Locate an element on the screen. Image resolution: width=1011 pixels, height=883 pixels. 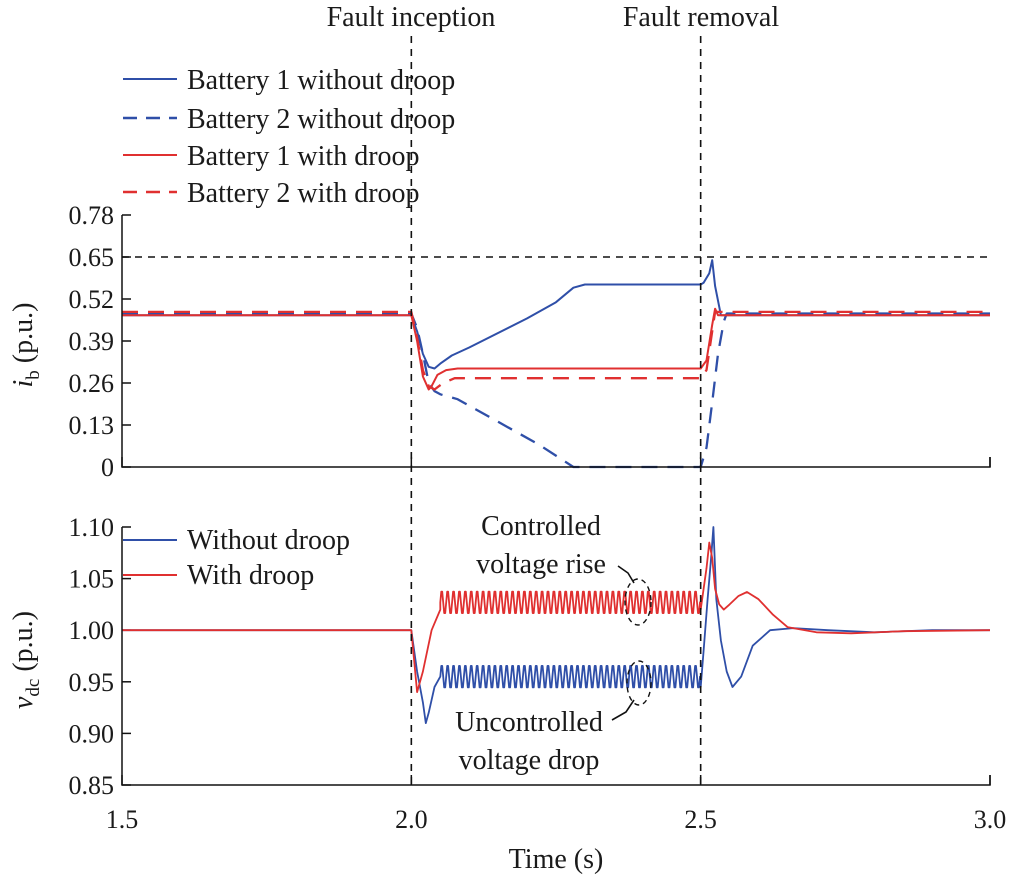
legend-label-without-droop: Without droop is located at coordinates (268, 540).